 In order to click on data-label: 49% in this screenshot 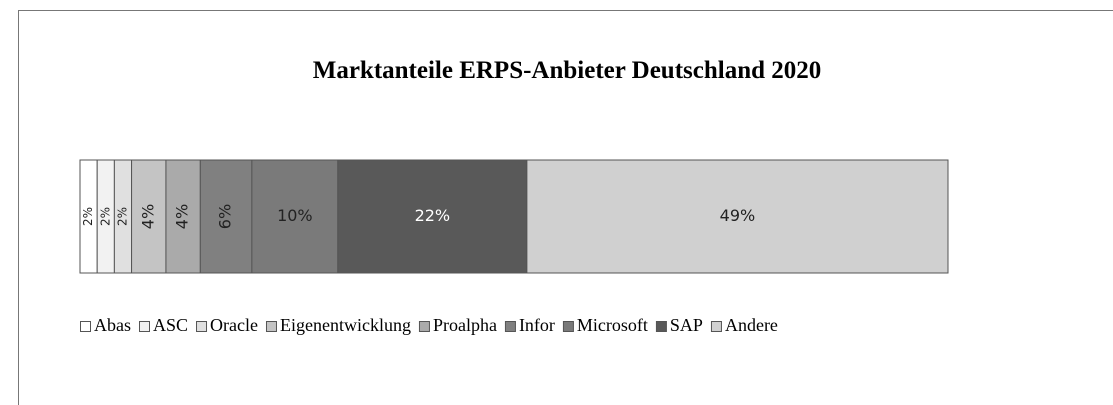, I will do `click(738, 215)`.